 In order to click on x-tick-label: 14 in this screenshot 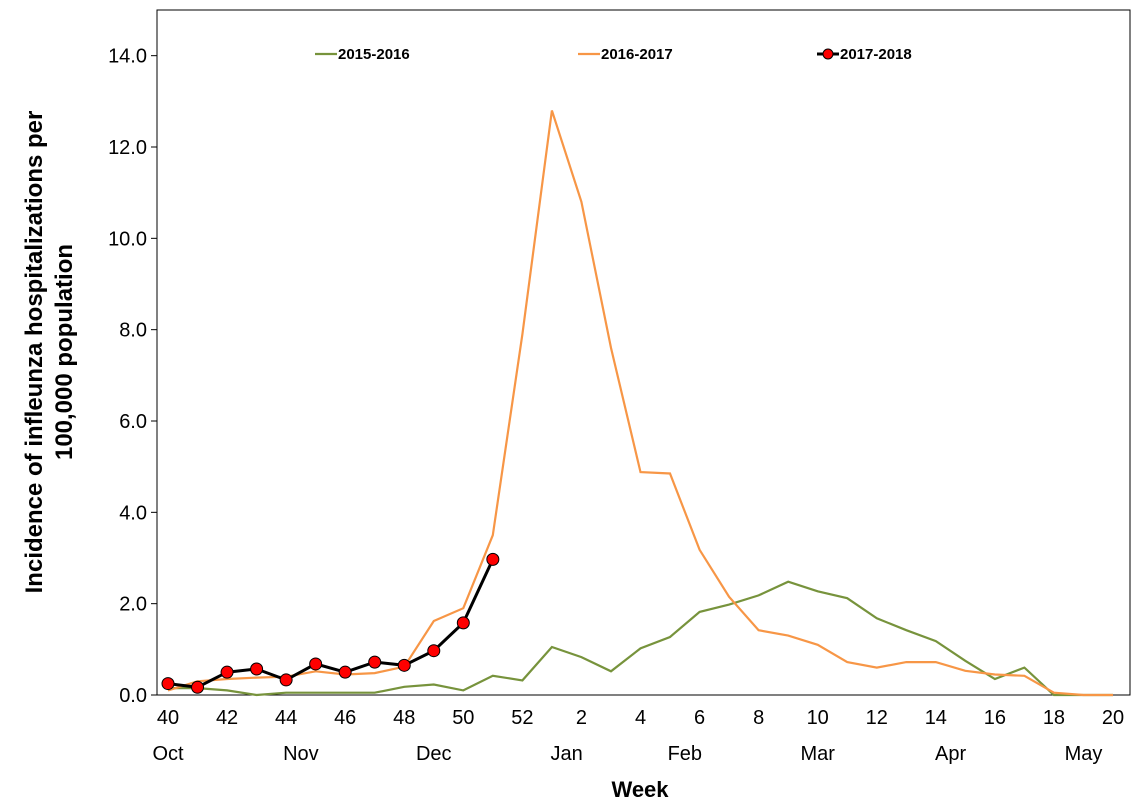, I will do `click(936, 718)`.